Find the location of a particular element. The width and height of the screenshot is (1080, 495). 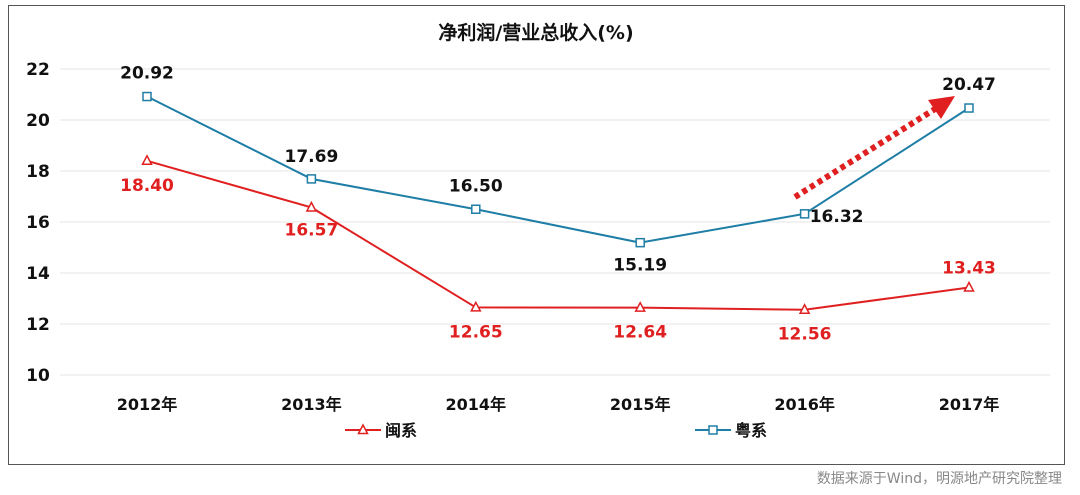

data-label: 16.57 is located at coordinates (312, 230).